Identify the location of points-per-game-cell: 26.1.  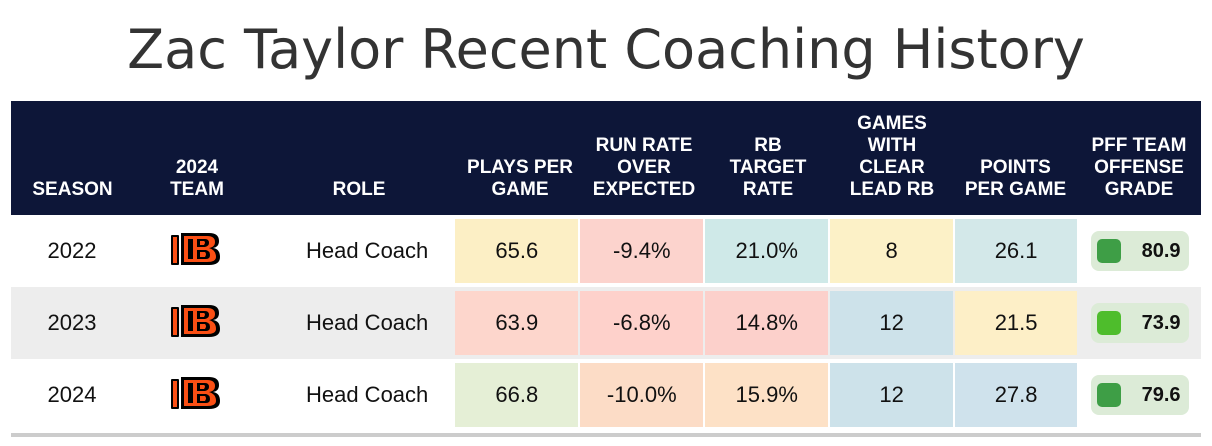
(1016, 251).